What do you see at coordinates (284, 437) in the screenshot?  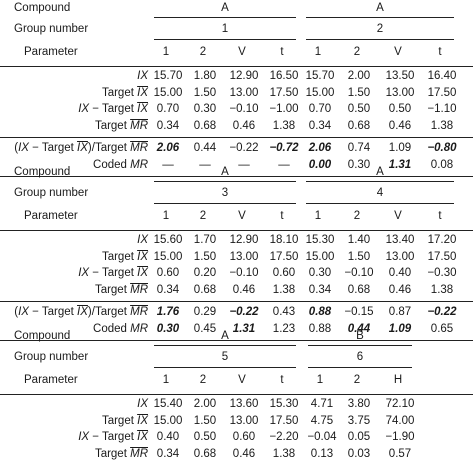 I see `table-cell: −2.20` at bounding box center [284, 437].